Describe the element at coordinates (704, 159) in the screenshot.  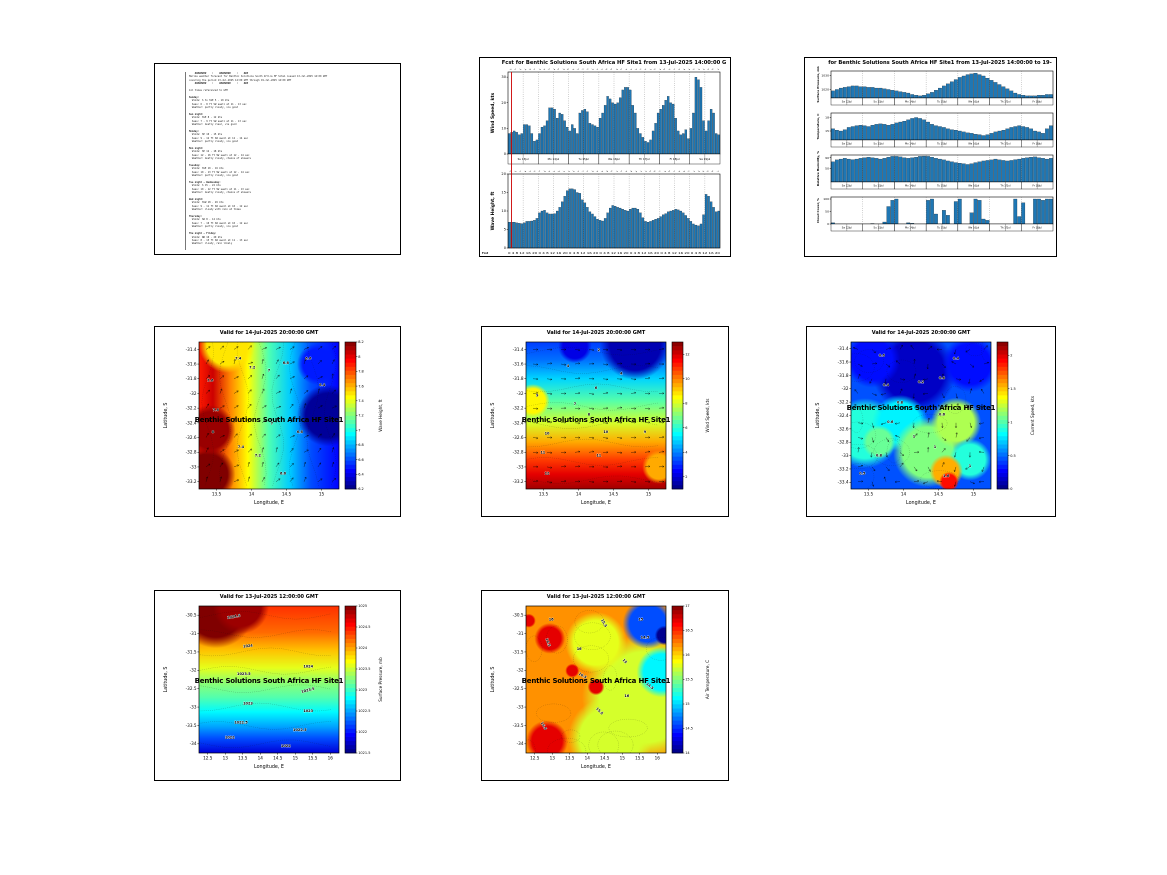
I see `svg-text: Sa 19Jul` at that location.